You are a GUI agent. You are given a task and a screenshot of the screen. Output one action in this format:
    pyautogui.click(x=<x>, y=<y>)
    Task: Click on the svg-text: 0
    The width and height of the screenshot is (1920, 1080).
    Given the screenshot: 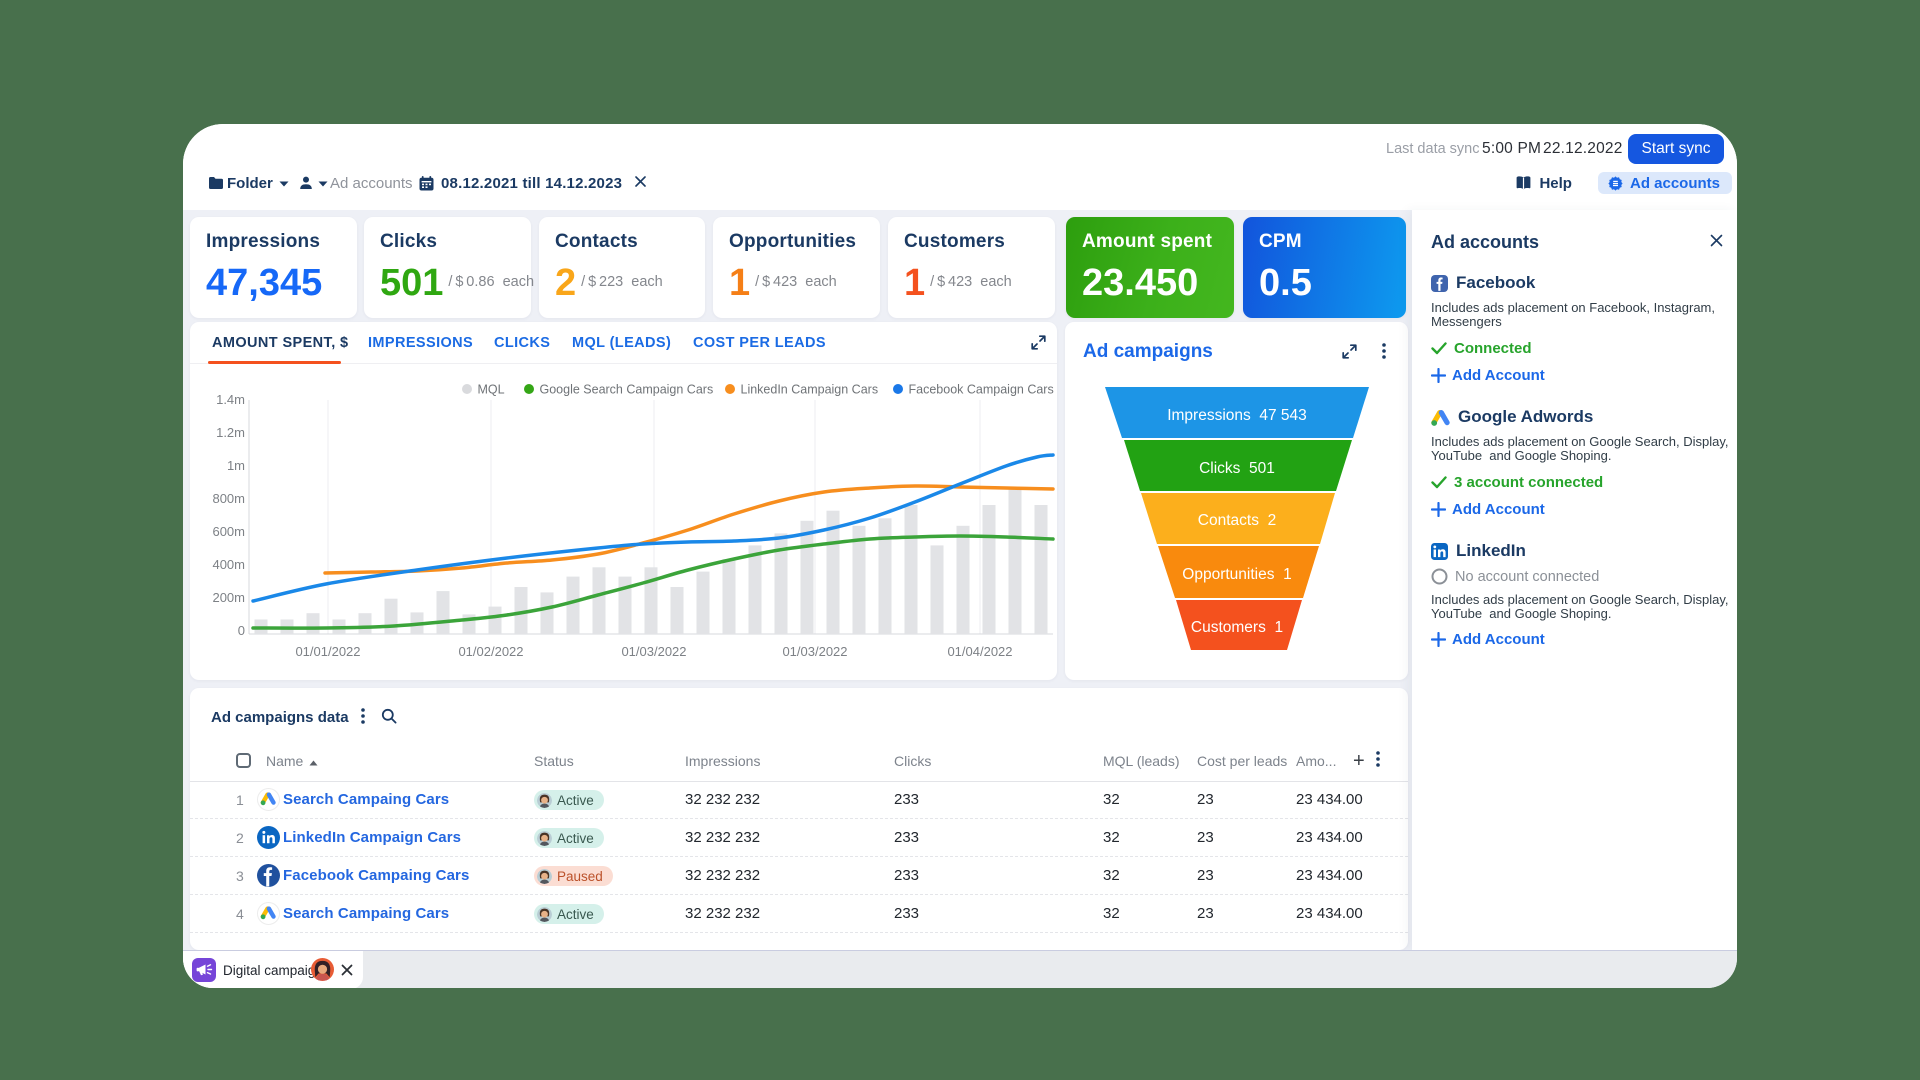 What is the action you would take?
    pyautogui.click(x=241, y=630)
    